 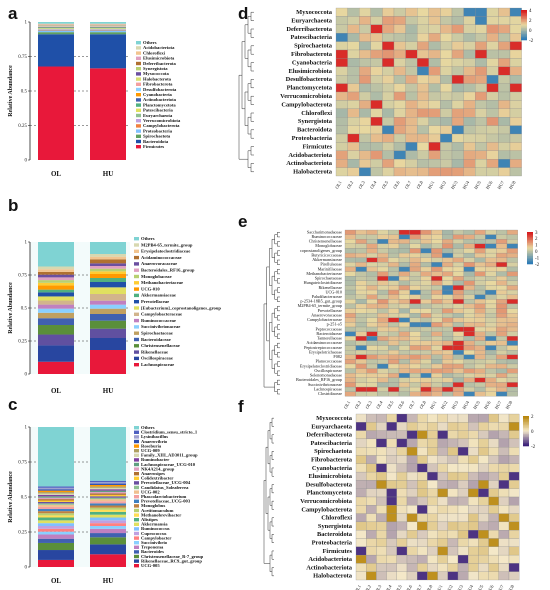 What do you see at coordinates (337, 356) in the screenshot?
I see `row-label: F082` at bounding box center [337, 356].